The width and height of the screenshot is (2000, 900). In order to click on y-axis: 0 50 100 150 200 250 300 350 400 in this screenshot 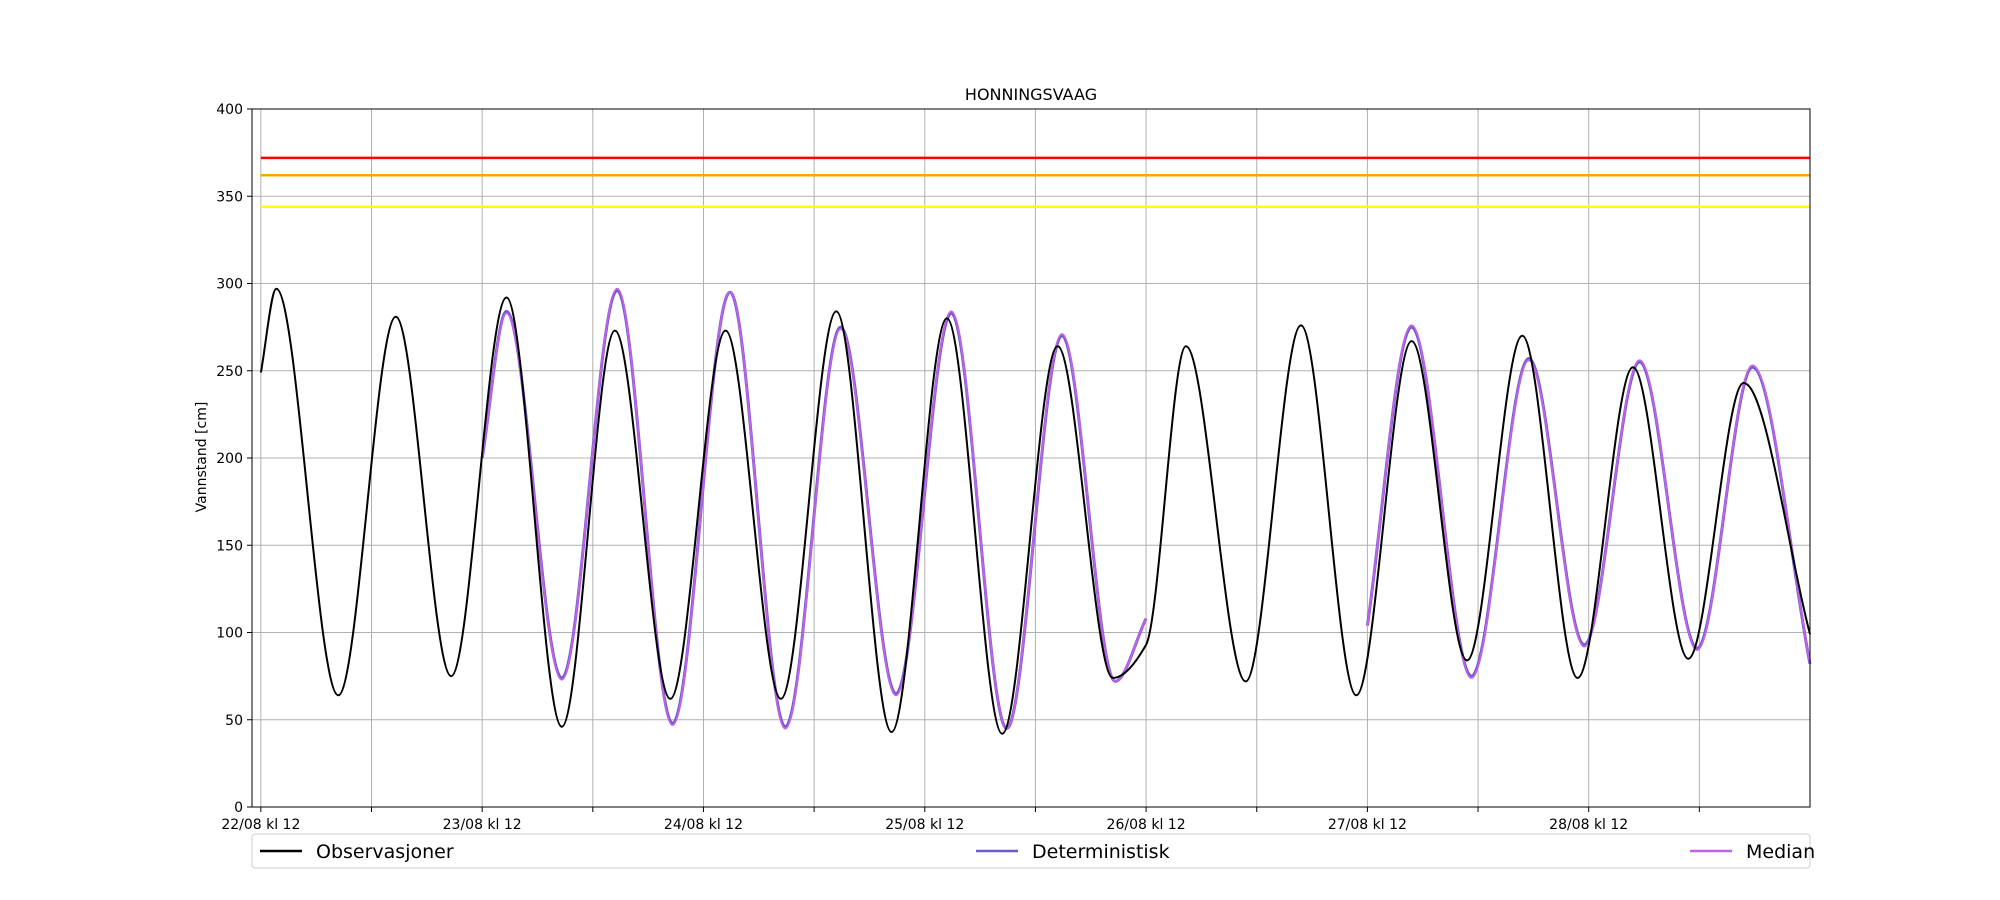, I will do `click(234, 459)`.